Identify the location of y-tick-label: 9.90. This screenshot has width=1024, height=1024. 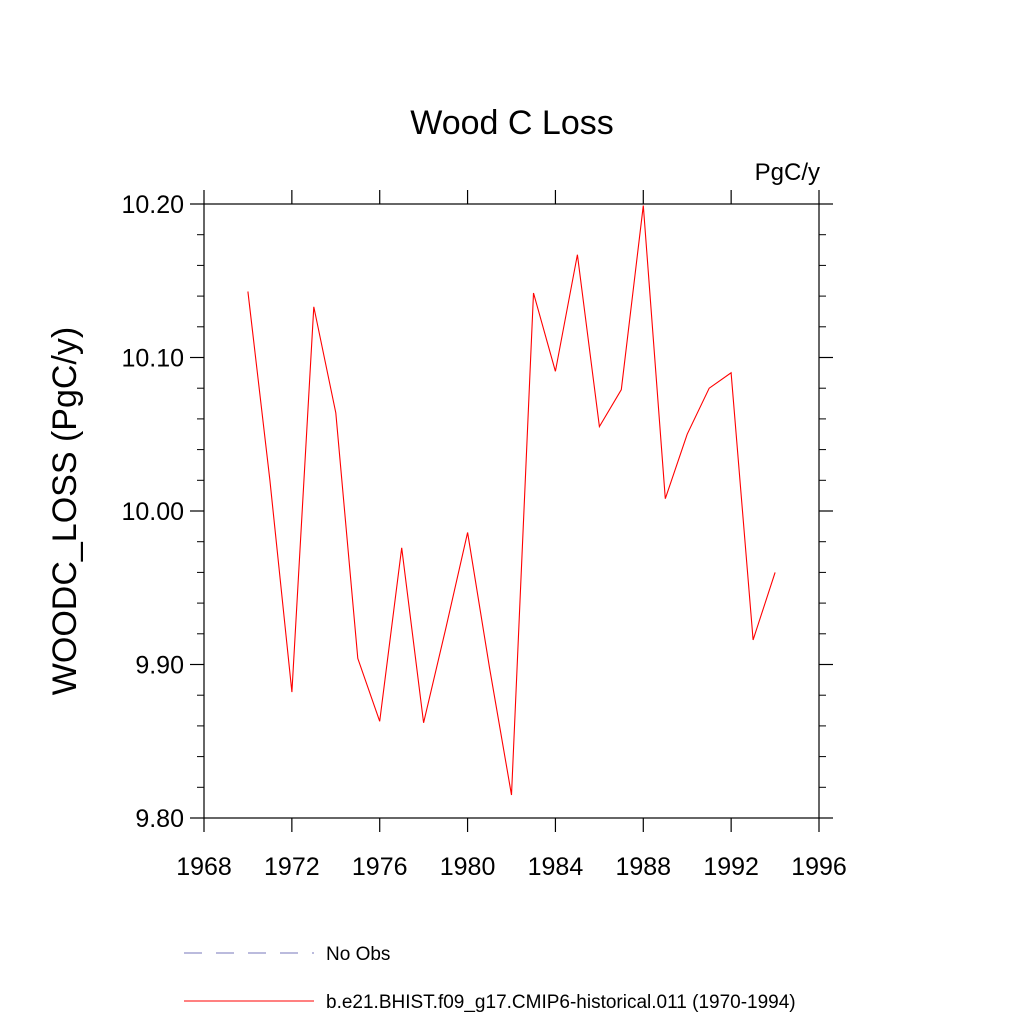
(159, 666).